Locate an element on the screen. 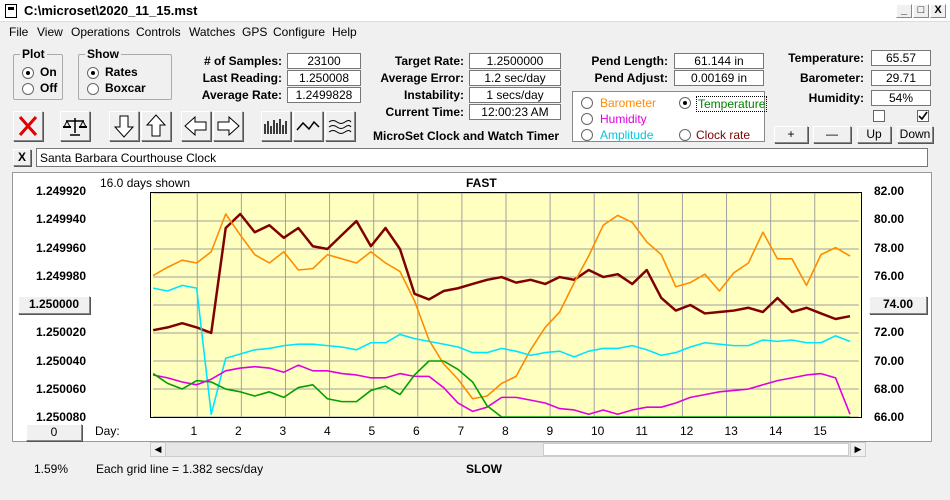 This screenshot has height=500, width=950. arrow-right-button is located at coordinates (228, 126).